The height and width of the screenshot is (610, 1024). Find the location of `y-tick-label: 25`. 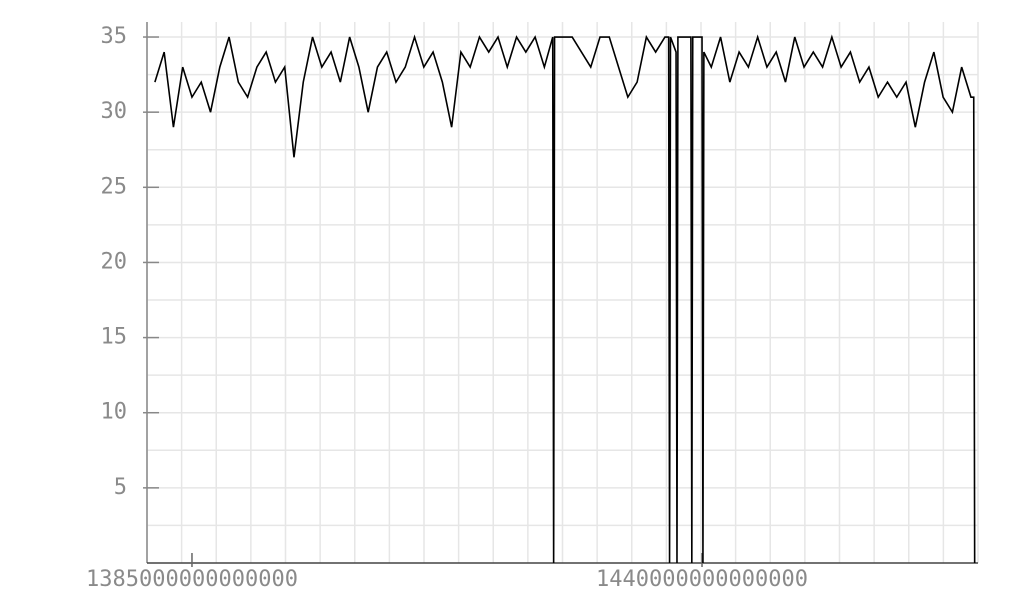

y-tick-label: 25 is located at coordinates (114, 186).